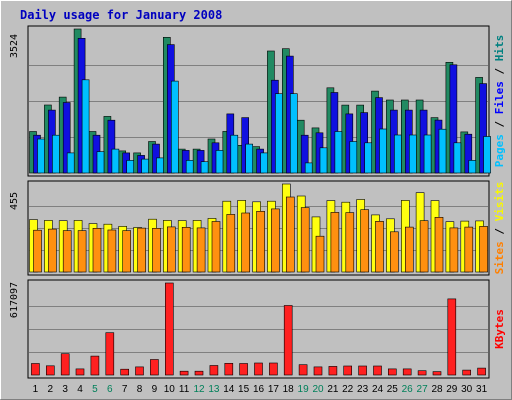 Image resolution: width=512 pixels, height=400 pixels. Describe the element at coordinates (499, 231) in the screenshot. I see `legend-entry: /` at that location.